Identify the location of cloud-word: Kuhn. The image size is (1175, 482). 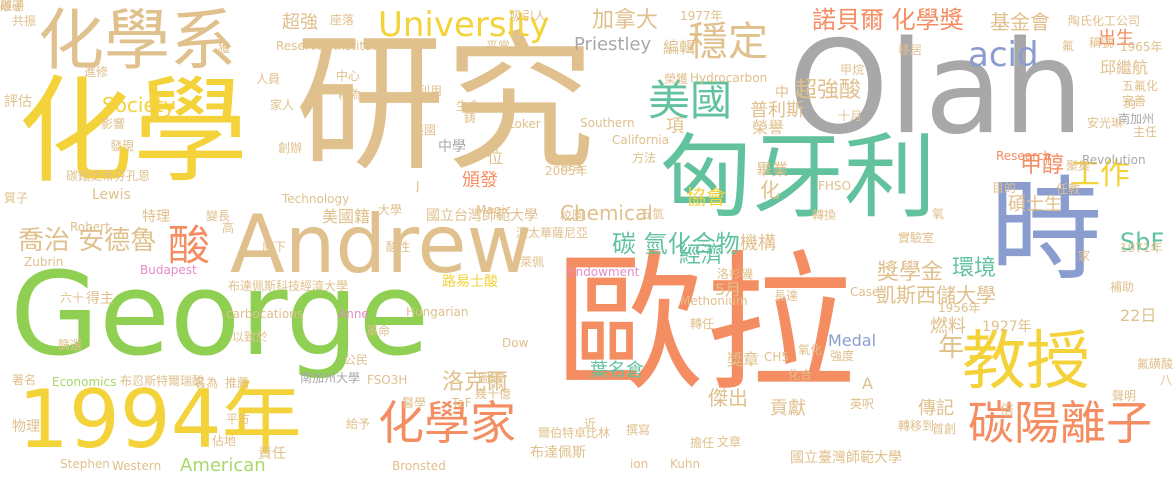
(685, 464).